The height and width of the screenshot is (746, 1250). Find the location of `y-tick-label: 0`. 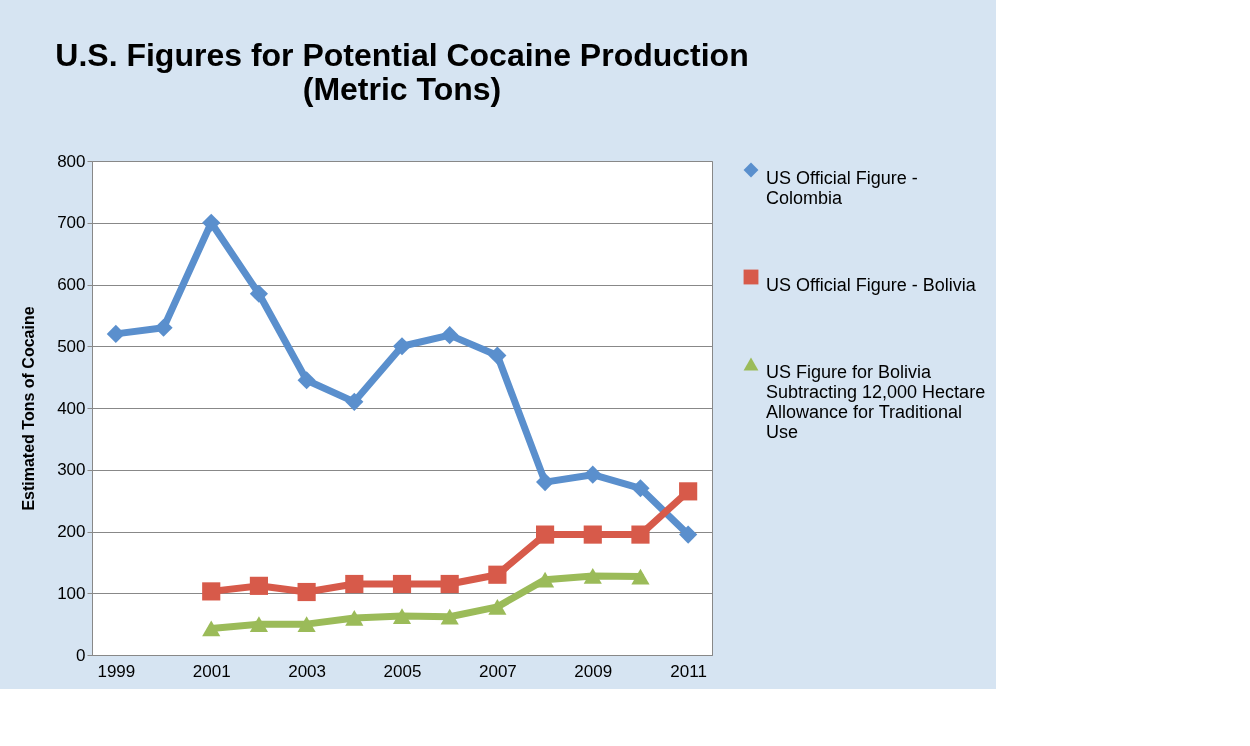

y-tick-label: 0 is located at coordinates (81, 655).